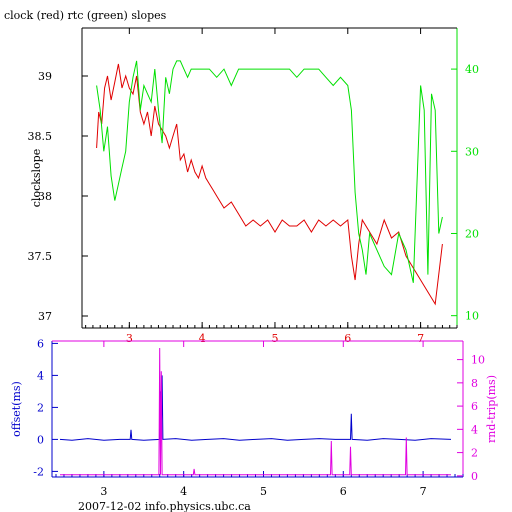 This screenshot has height=512, width=512. What do you see at coordinates (164, 506) in the screenshot?
I see `footer-caption: 2007-12-02 info.physics.ubc.ca` at bounding box center [164, 506].